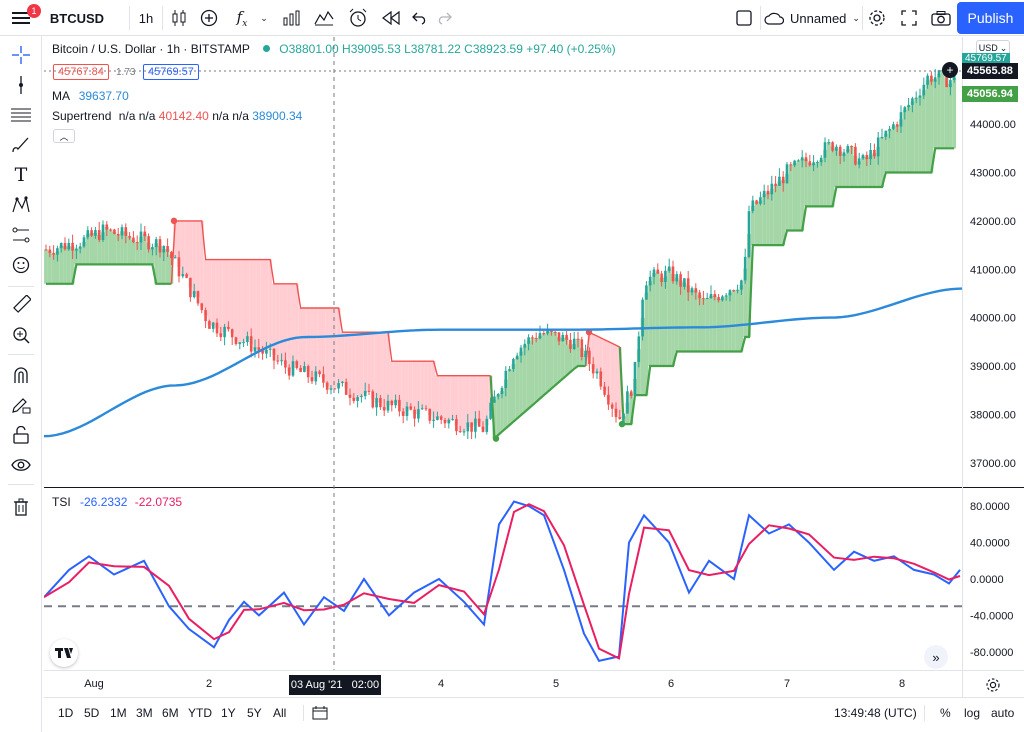  Describe the element at coordinates (21, 85) in the screenshot. I see `trend-line-tool` at that location.